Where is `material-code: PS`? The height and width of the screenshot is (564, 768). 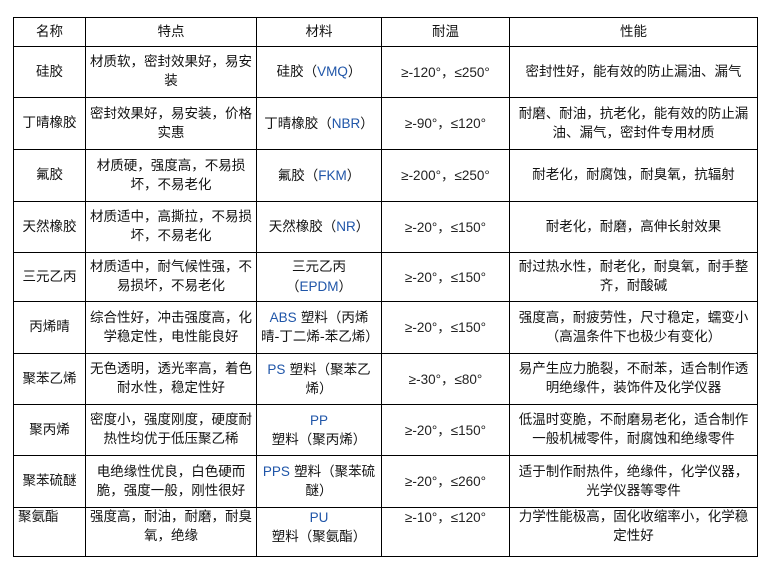 material-code: PS is located at coordinates (276, 369).